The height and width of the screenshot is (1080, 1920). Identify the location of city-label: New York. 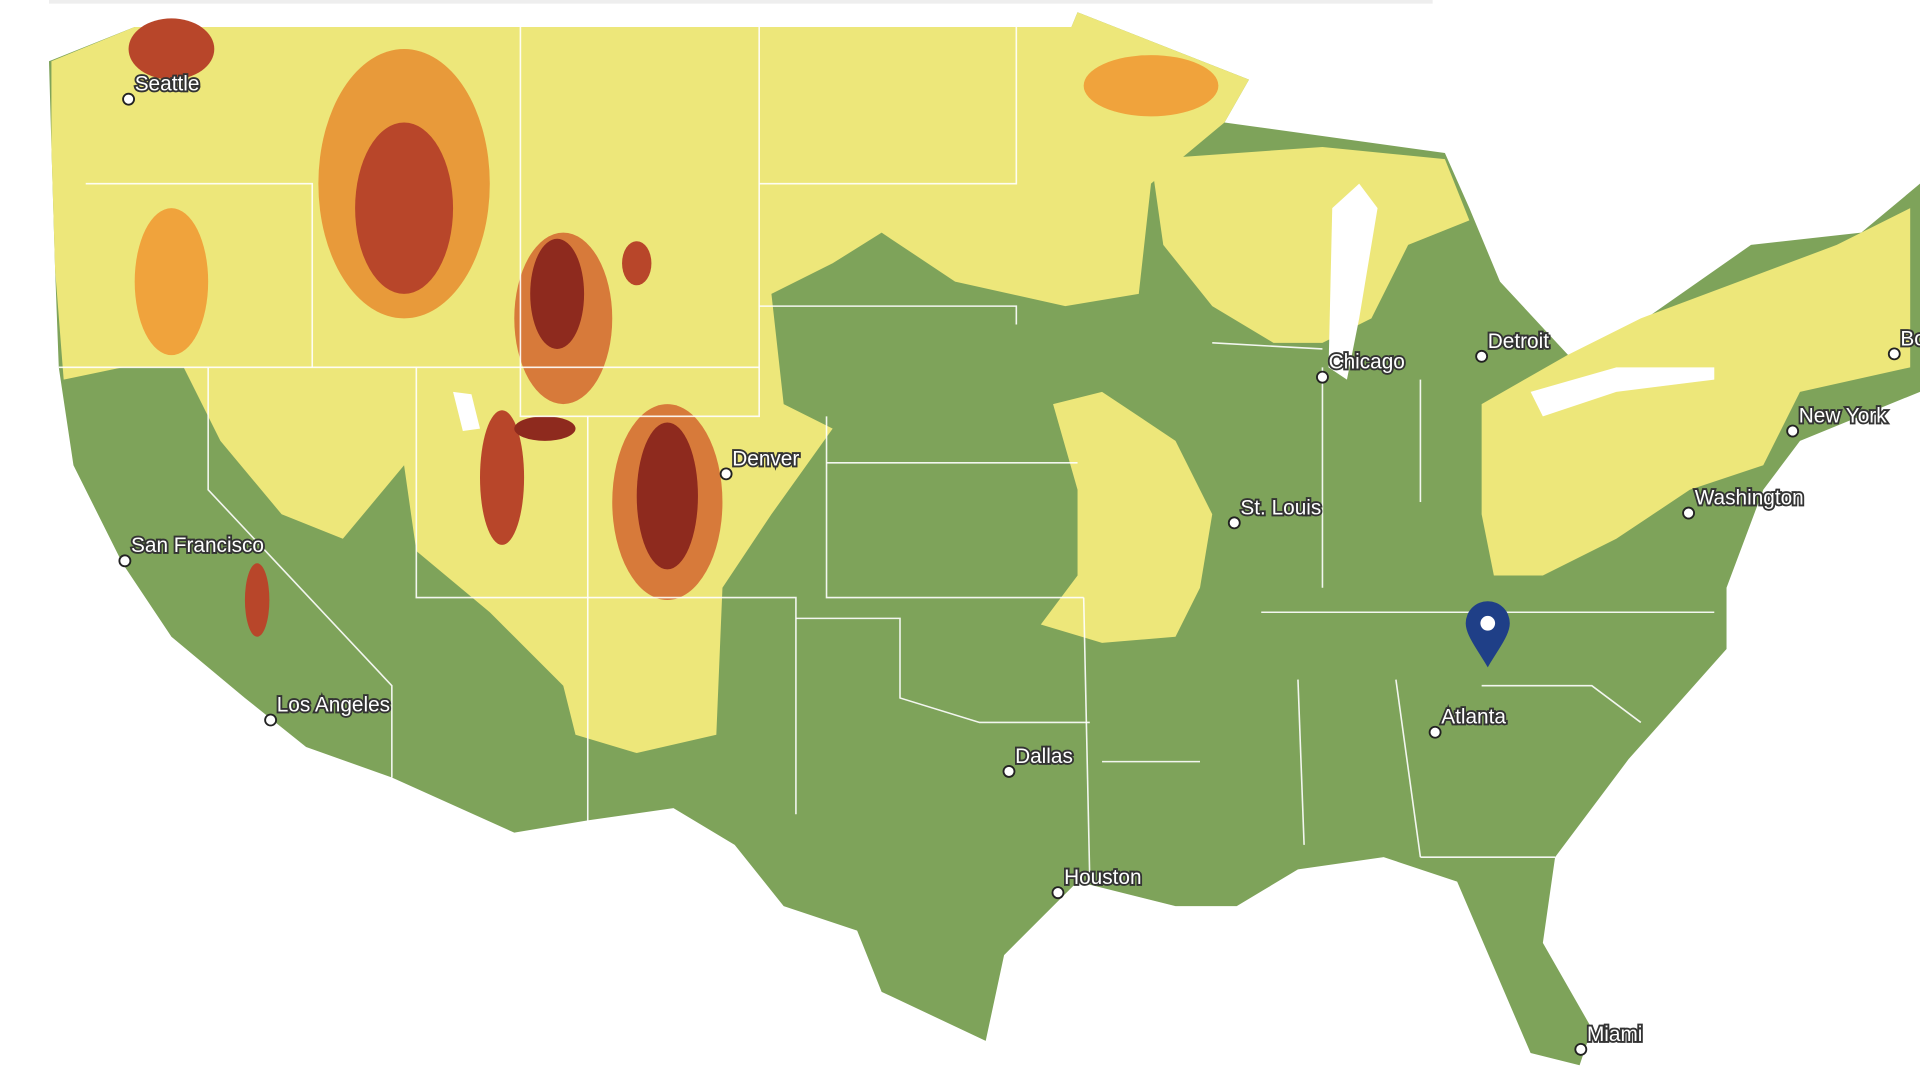
(1843, 415).